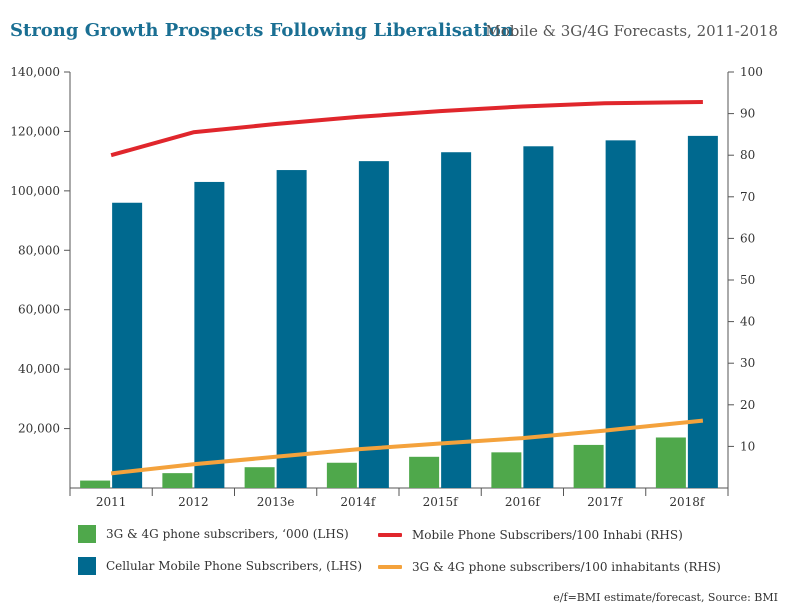  What do you see at coordinates (35, 131) in the screenshot?
I see `y-tick-label-left: 120,000` at bounding box center [35, 131].